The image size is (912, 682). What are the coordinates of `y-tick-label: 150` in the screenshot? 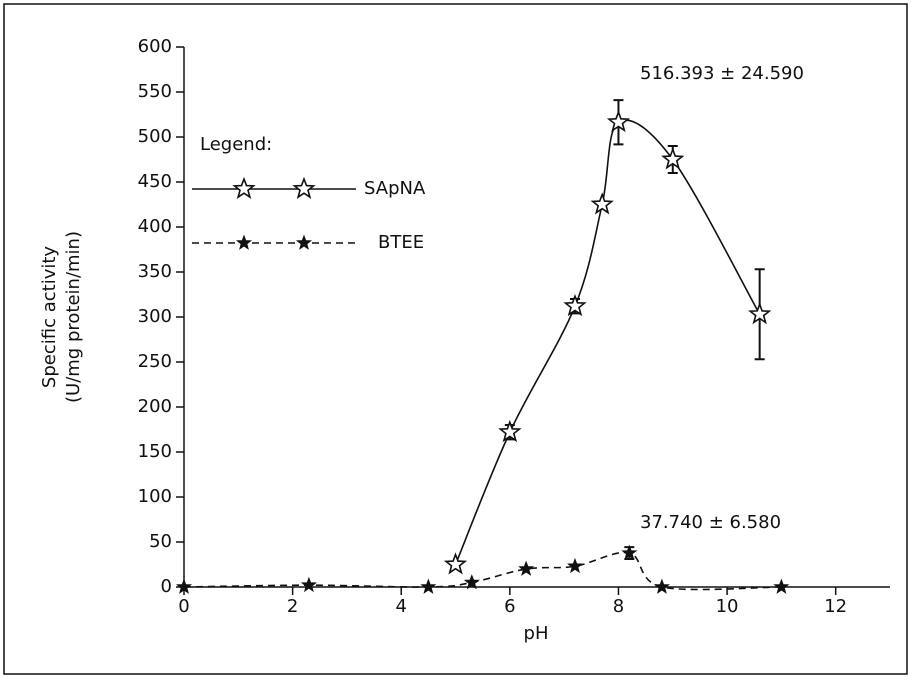 It's located at (155, 451).